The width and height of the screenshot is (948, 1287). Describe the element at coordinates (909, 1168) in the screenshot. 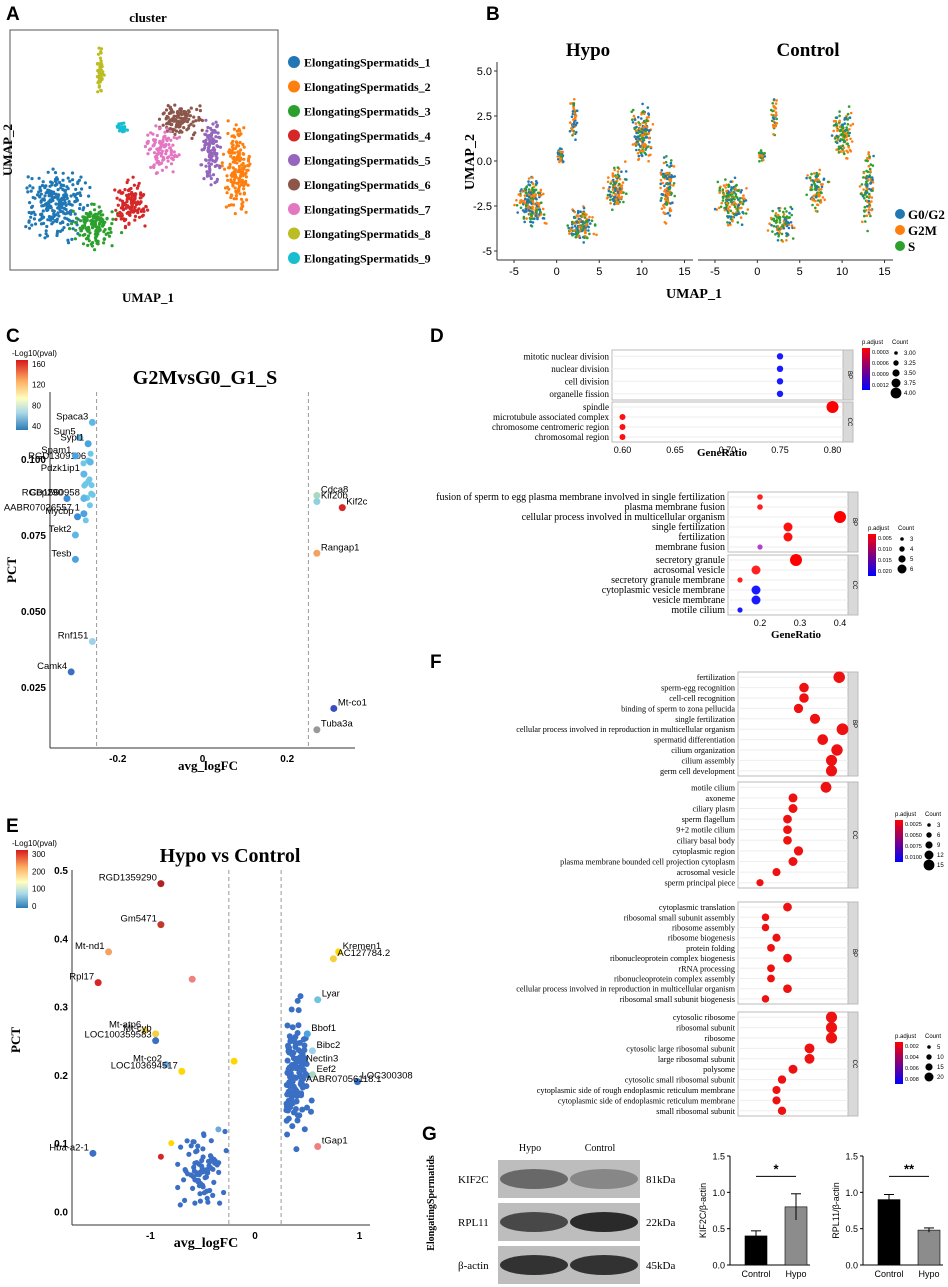

I see `g-significance-mark: **` at that location.